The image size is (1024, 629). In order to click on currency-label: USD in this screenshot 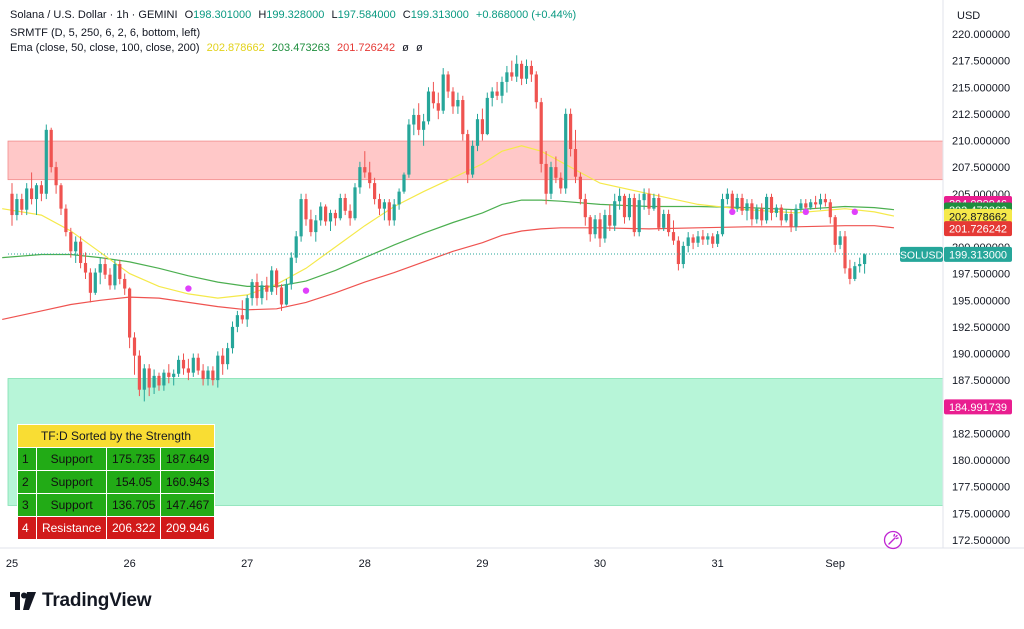, I will do `click(969, 16)`.